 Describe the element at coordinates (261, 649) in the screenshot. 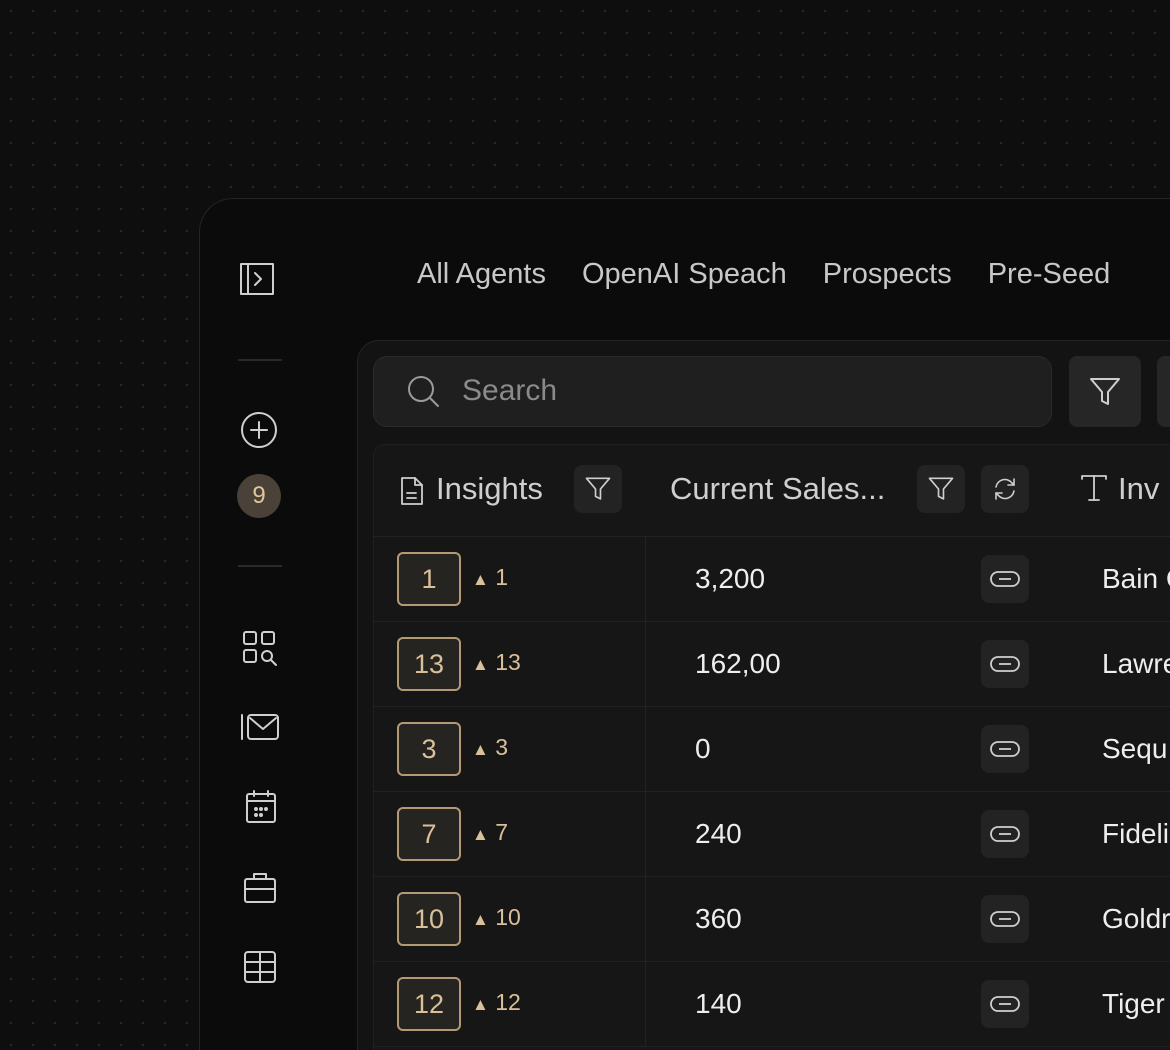

I see `grid-search-icon` at that location.